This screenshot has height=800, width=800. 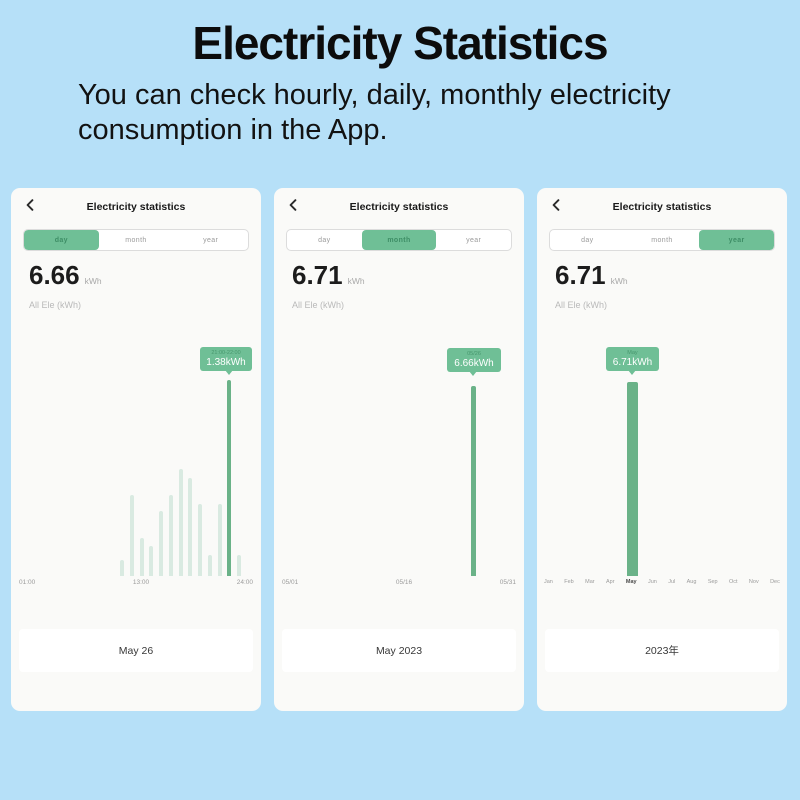 What do you see at coordinates (404, 582) in the screenshot?
I see `x-axis-tick: 05/16` at bounding box center [404, 582].